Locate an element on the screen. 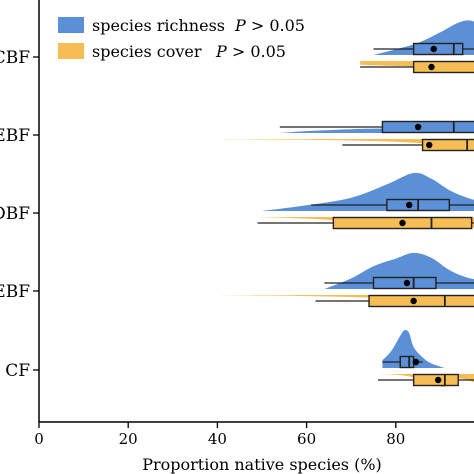 This screenshot has height=474, width=474. y-tick-label-dbf-2: DBF is located at coordinates (15, 214).